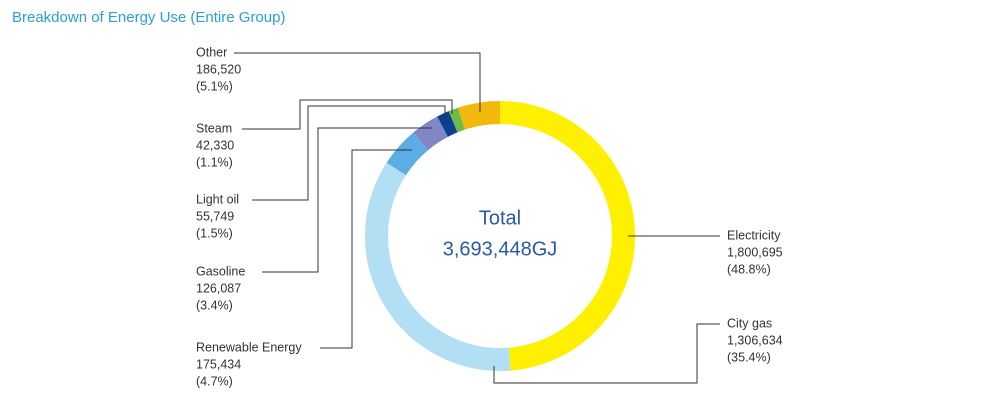 This screenshot has height=410, width=1000. What do you see at coordinates (755, 340) in the screenshot?
I see `label-value: 1,306,634` at bounding box center [755, 340].